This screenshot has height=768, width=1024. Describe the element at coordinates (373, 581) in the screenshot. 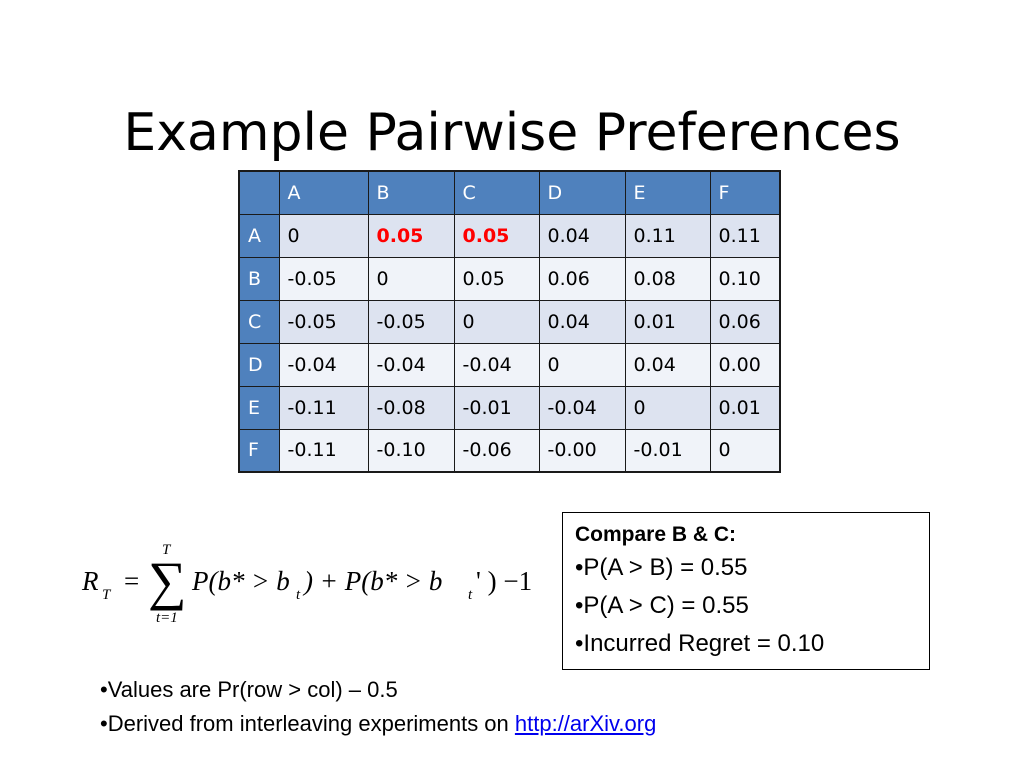

I see `formula-term-1-close: ) + P(b* > b` at that location.